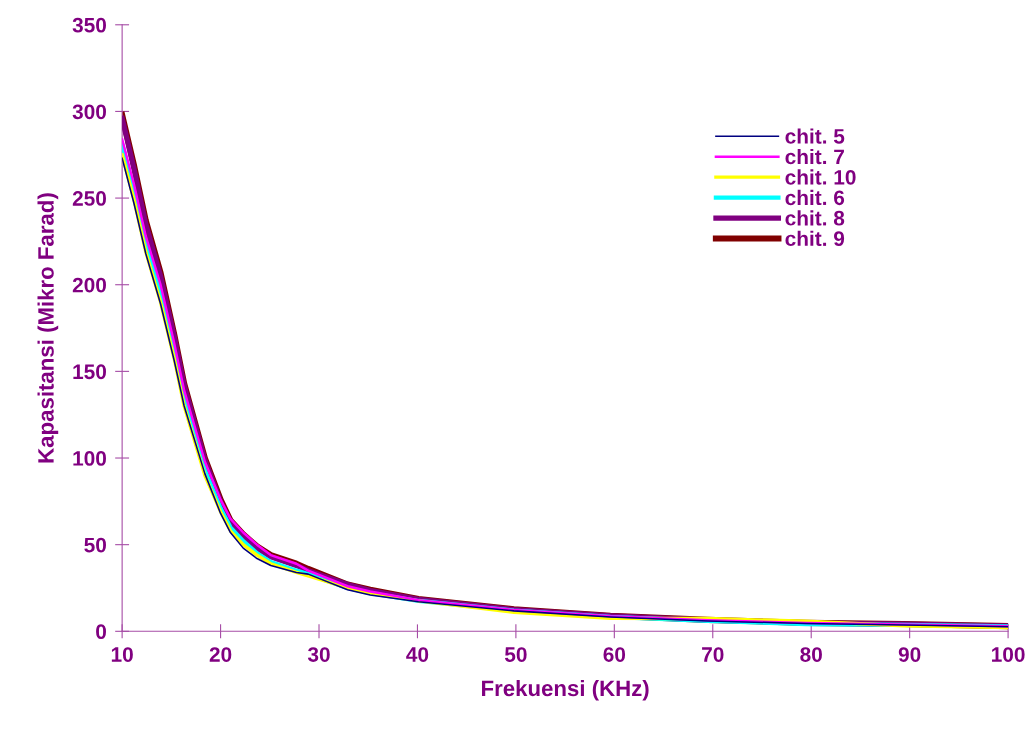 This screenshot has width=1035, height=729. I want to click on x-tick-label: 20, so click(220, 654).